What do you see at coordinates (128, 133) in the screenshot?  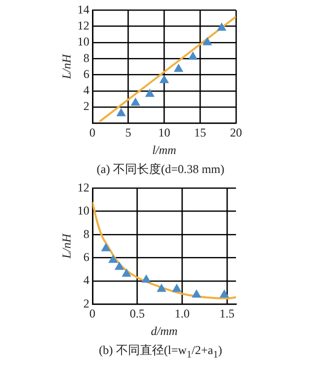 I see `x-tick-label: 5` at bounding box center [128, 133].